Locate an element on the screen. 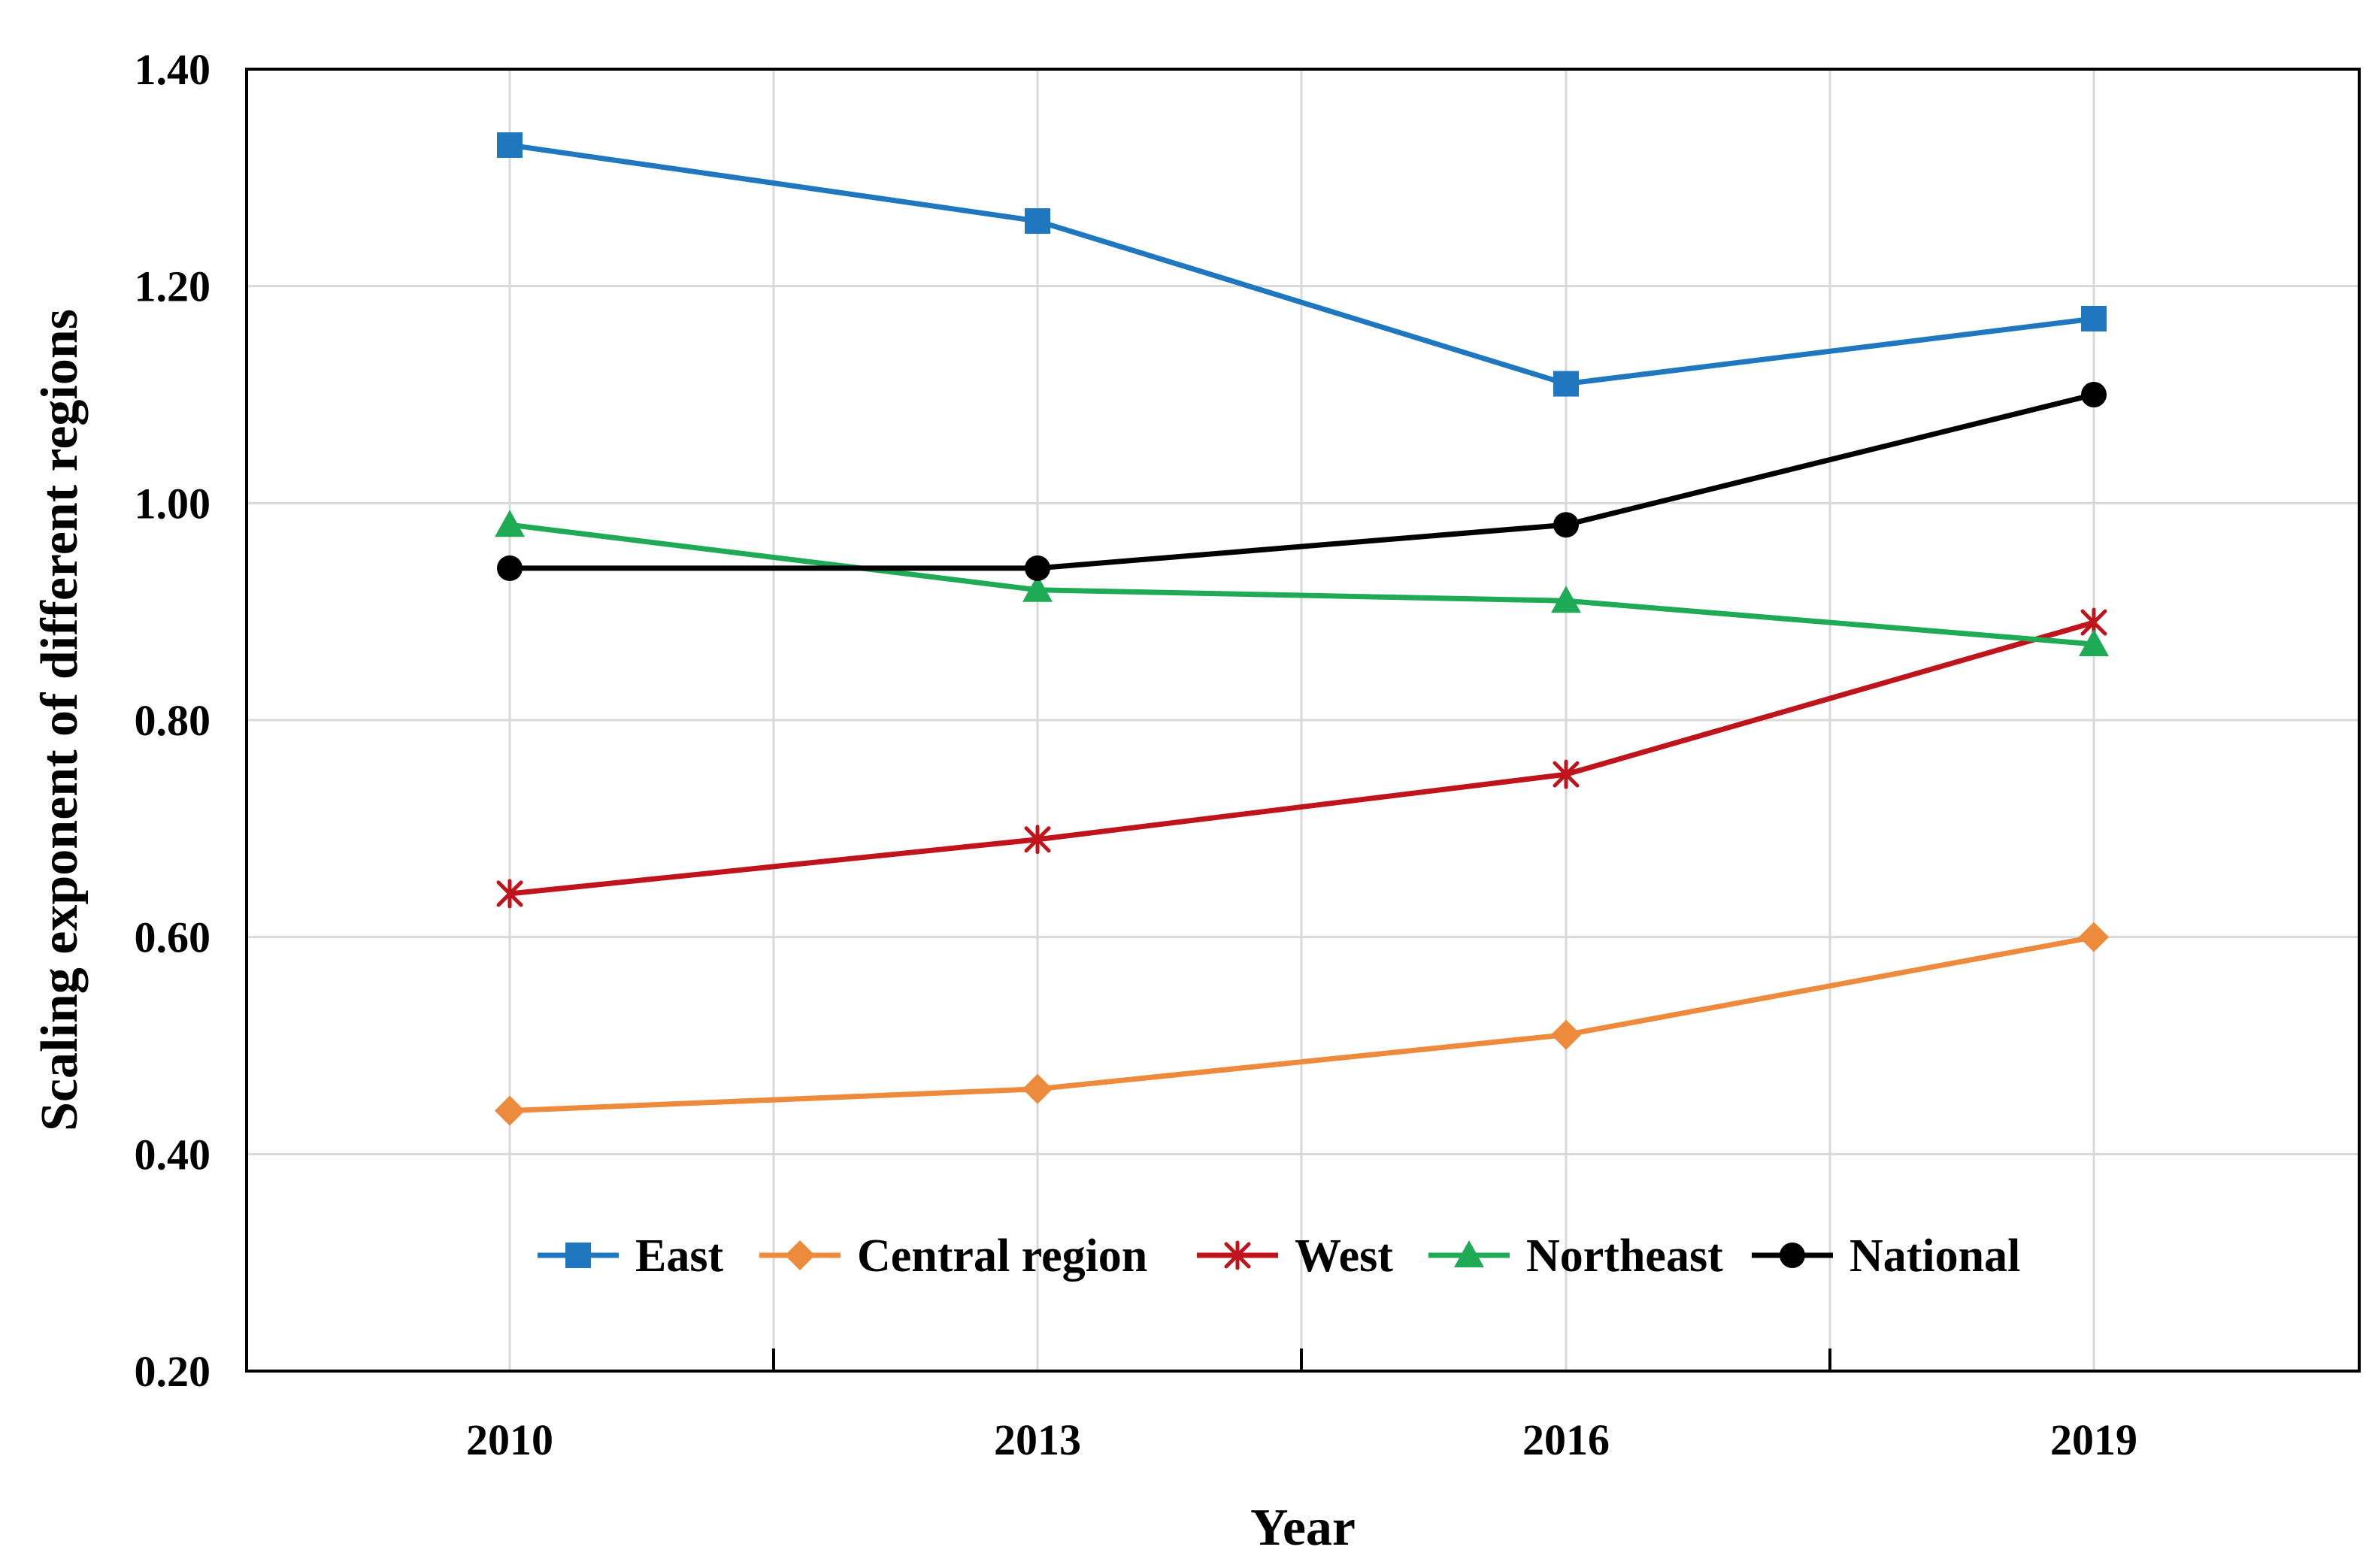 The image size is (2372, 1568). series-central-region is located at coordinates (1302, 1024).